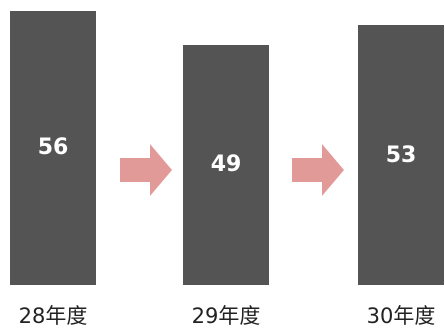 This screenshot has width=445, height=330. What do you see at coordinates (401, 316) in the screenshot?
I see `category-label: 30年度` at bounding box center [401, 316].